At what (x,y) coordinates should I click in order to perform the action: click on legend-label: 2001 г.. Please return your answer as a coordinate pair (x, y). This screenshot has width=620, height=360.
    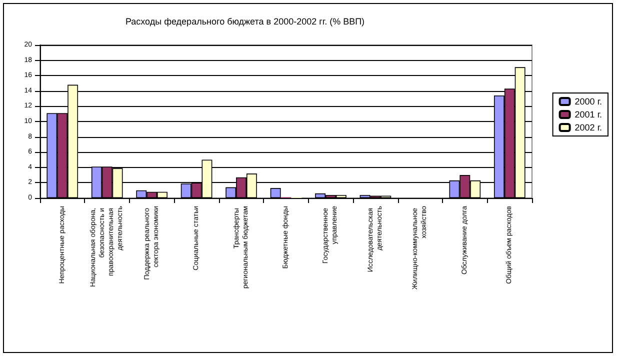
    Looking at the image, I should click on (588, 115).